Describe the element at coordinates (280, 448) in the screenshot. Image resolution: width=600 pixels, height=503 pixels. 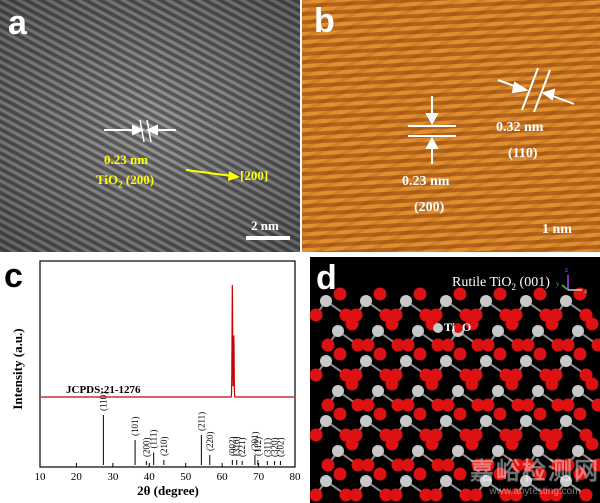
I see `reference-hkl-label: (202)` at that location.